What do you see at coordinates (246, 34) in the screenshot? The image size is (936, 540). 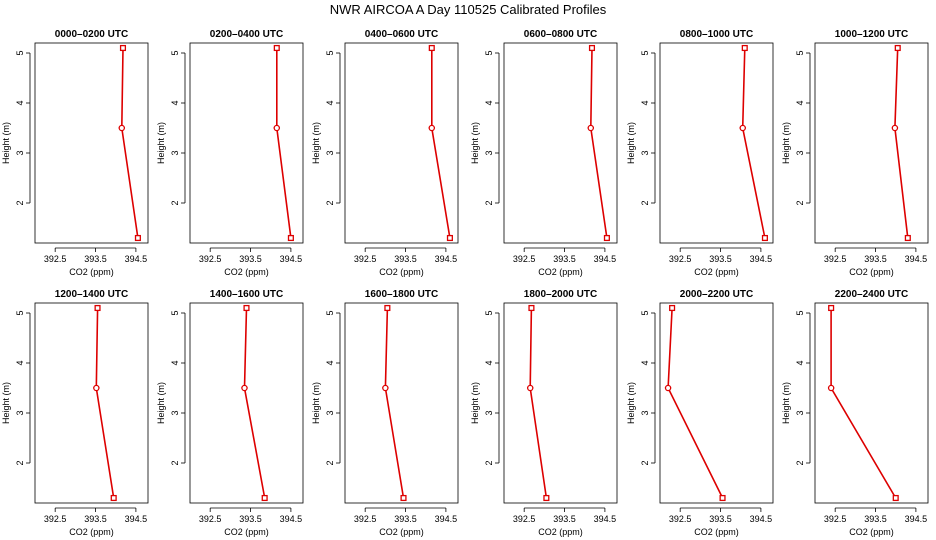 I see `panel-title: 0200–0400 UTC` at bounding box center [246, 34].